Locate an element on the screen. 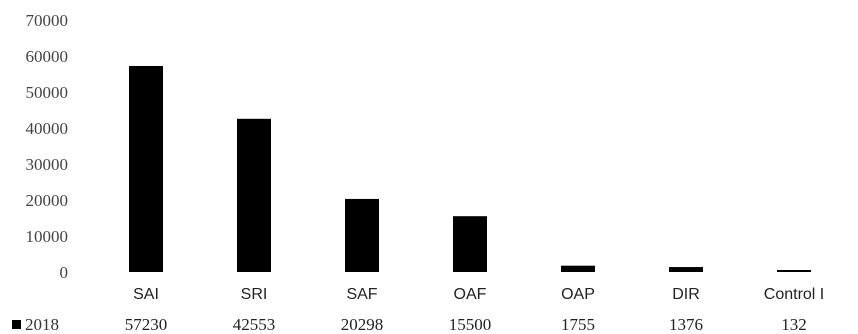  data-table-value: 1376 is located at coordinates (686, 324).